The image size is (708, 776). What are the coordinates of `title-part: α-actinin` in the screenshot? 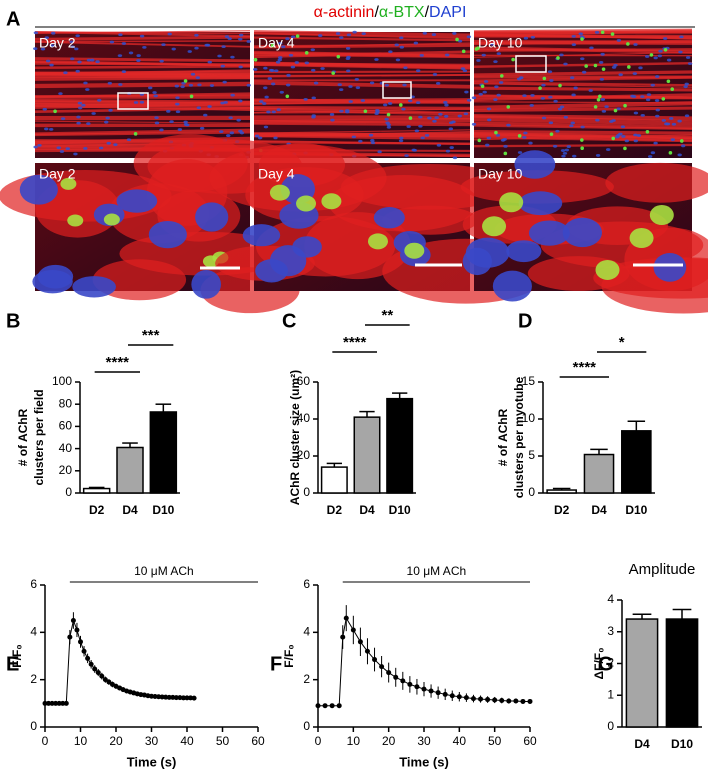 It's located at (344, 12).